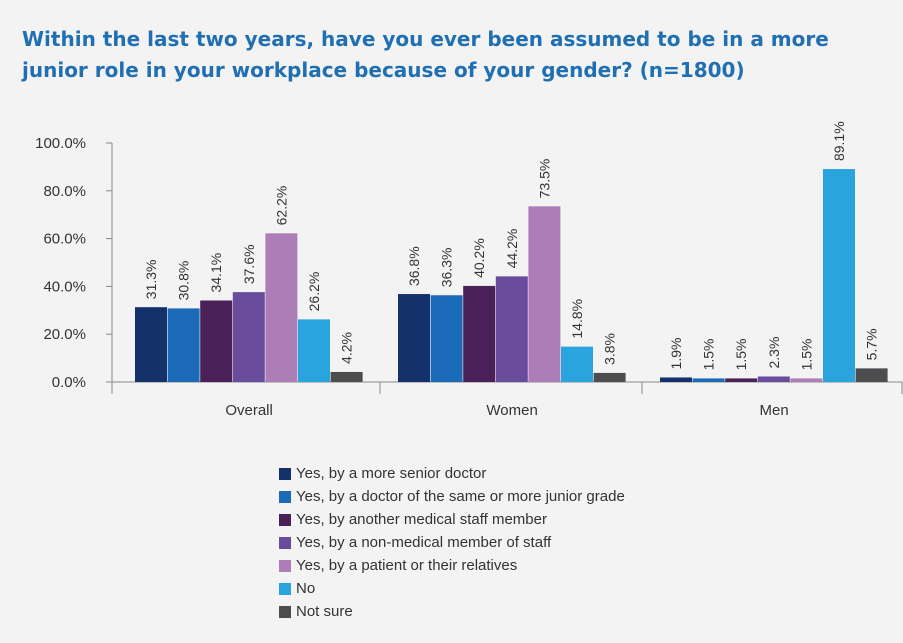 The height and width of the screenshot is (643, 903). I want to click on data-label: 2.3%, so click(774, 353).